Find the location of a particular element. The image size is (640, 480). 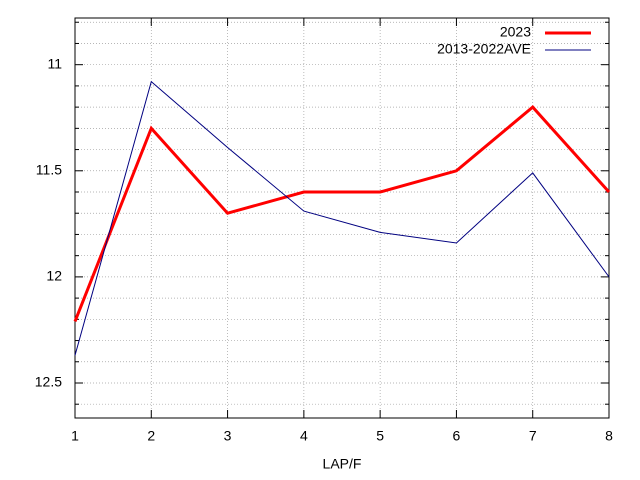

x-tick-label: 7 is located at coordinates (533, 436).